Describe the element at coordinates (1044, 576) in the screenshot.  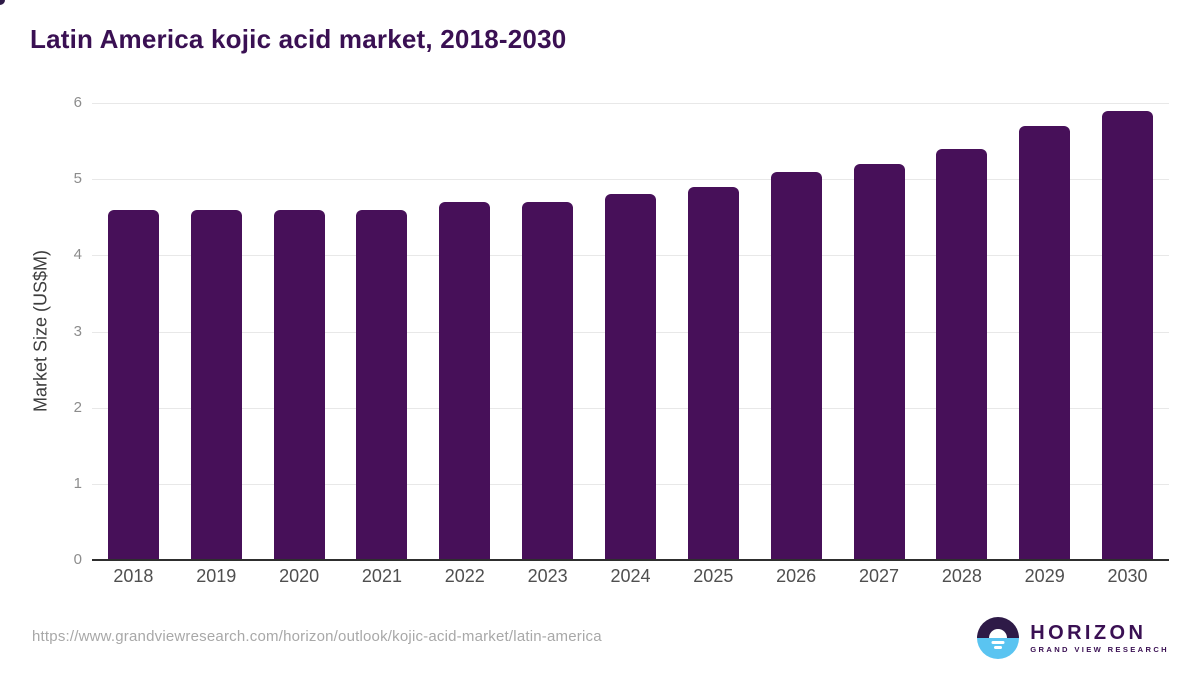
I see `x-tick-label: 2029` at that location.